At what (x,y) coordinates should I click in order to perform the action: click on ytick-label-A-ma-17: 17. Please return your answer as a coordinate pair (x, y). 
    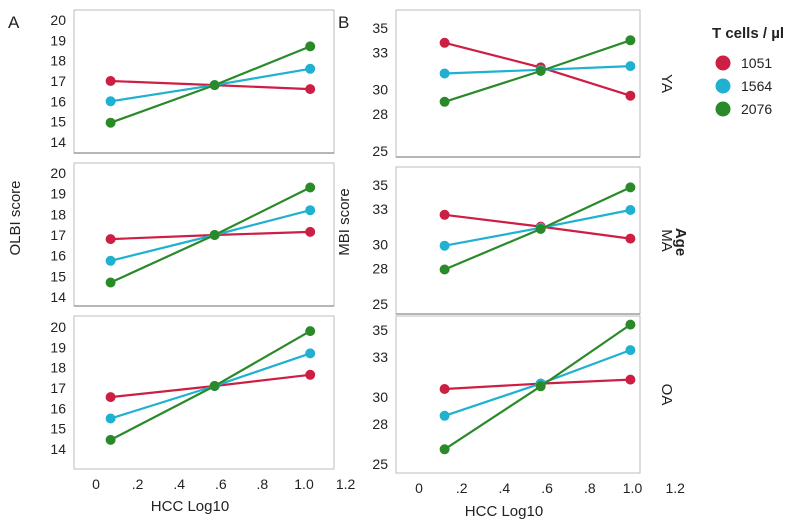
    Looking at the image, I should click on (58, 235).